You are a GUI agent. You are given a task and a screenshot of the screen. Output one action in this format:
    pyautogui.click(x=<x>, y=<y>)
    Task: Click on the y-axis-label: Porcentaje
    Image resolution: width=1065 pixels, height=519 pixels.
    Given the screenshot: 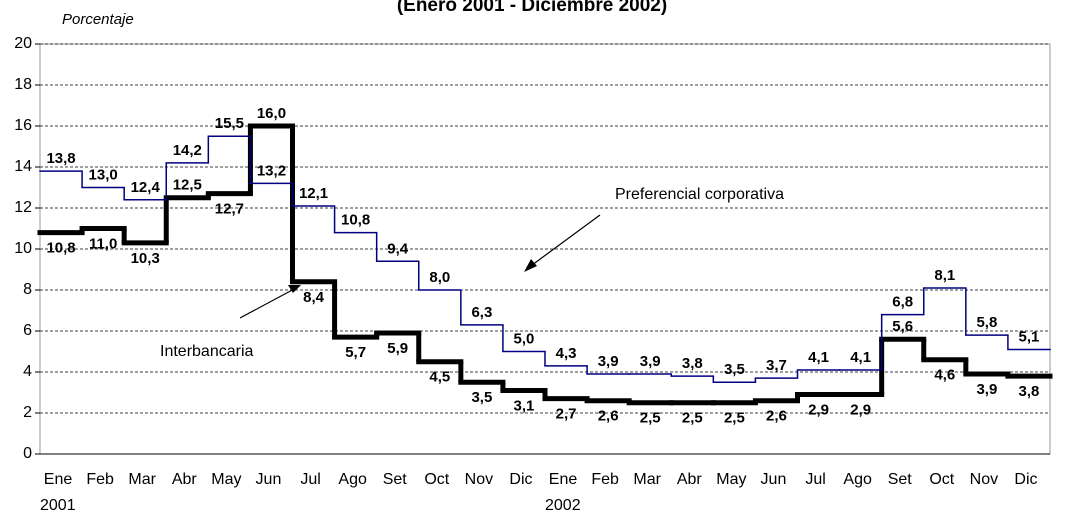 What is the action you would take?
    pyautogui.click(x=98, y=19)
    